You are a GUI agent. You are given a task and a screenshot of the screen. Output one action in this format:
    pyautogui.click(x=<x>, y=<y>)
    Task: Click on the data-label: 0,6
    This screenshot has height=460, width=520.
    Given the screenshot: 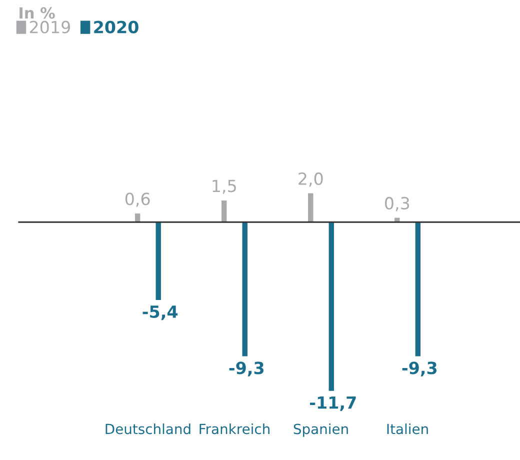 What is the action you would take?
    pyautogui.click(x=137, y=199)
    